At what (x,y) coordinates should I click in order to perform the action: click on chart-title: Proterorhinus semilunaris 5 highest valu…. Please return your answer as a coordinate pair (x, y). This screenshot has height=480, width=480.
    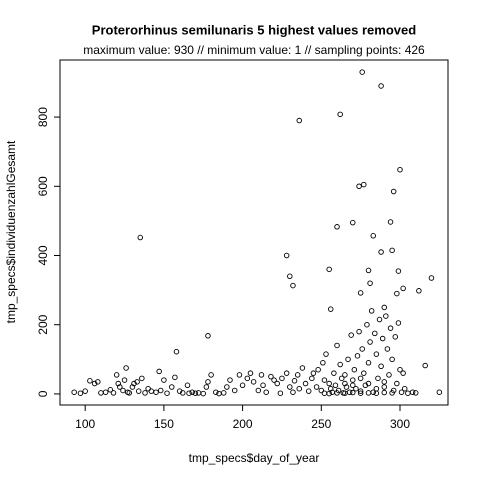
    Looking at the image, I should click on (254, 29).